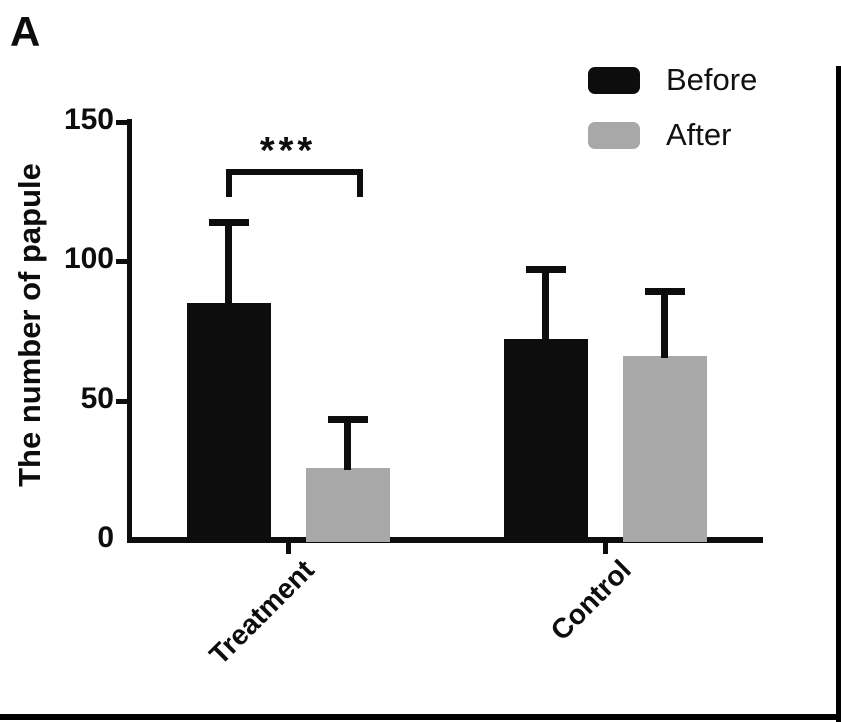 Image resolution: width=841 pixels, height=722 pixels. Describe the element at coordinates (614, 80) in the screenshot. I see `legend-swatch-before` at that location.